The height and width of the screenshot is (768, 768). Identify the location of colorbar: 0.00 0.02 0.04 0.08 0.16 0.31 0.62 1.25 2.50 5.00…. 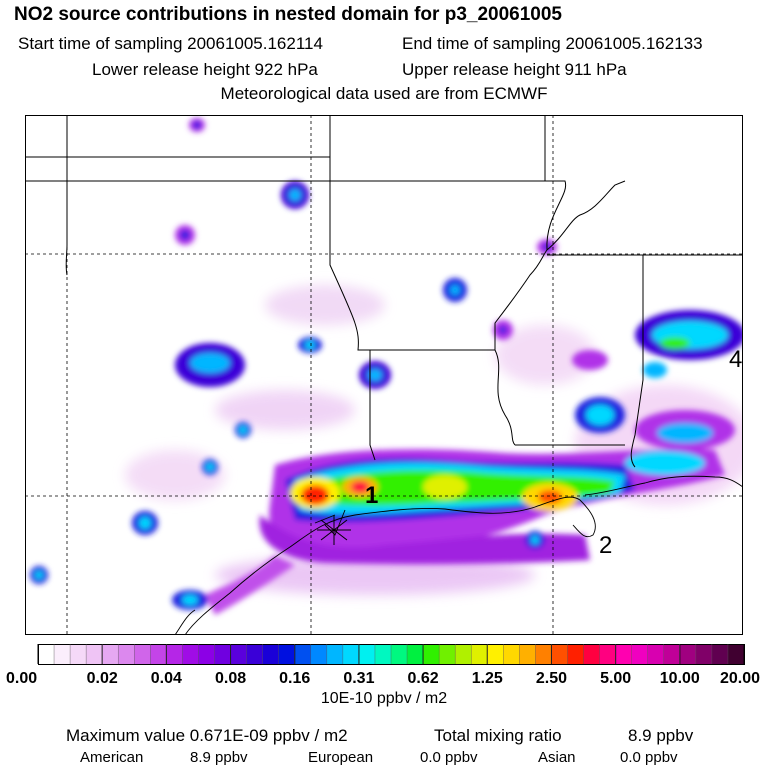
(383, 665).